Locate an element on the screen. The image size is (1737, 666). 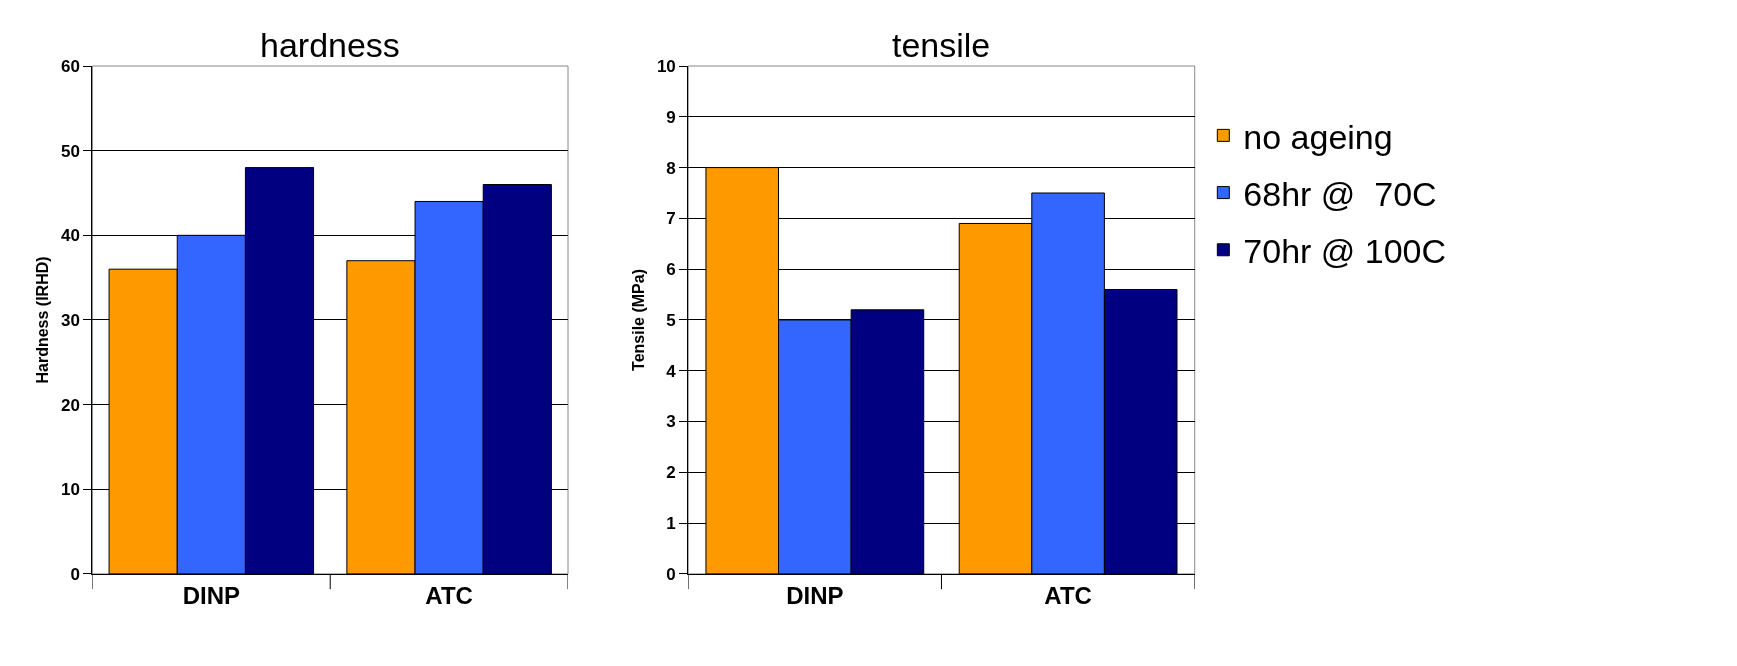
y-tick-label: 2 is located at coordinates (671, 473).